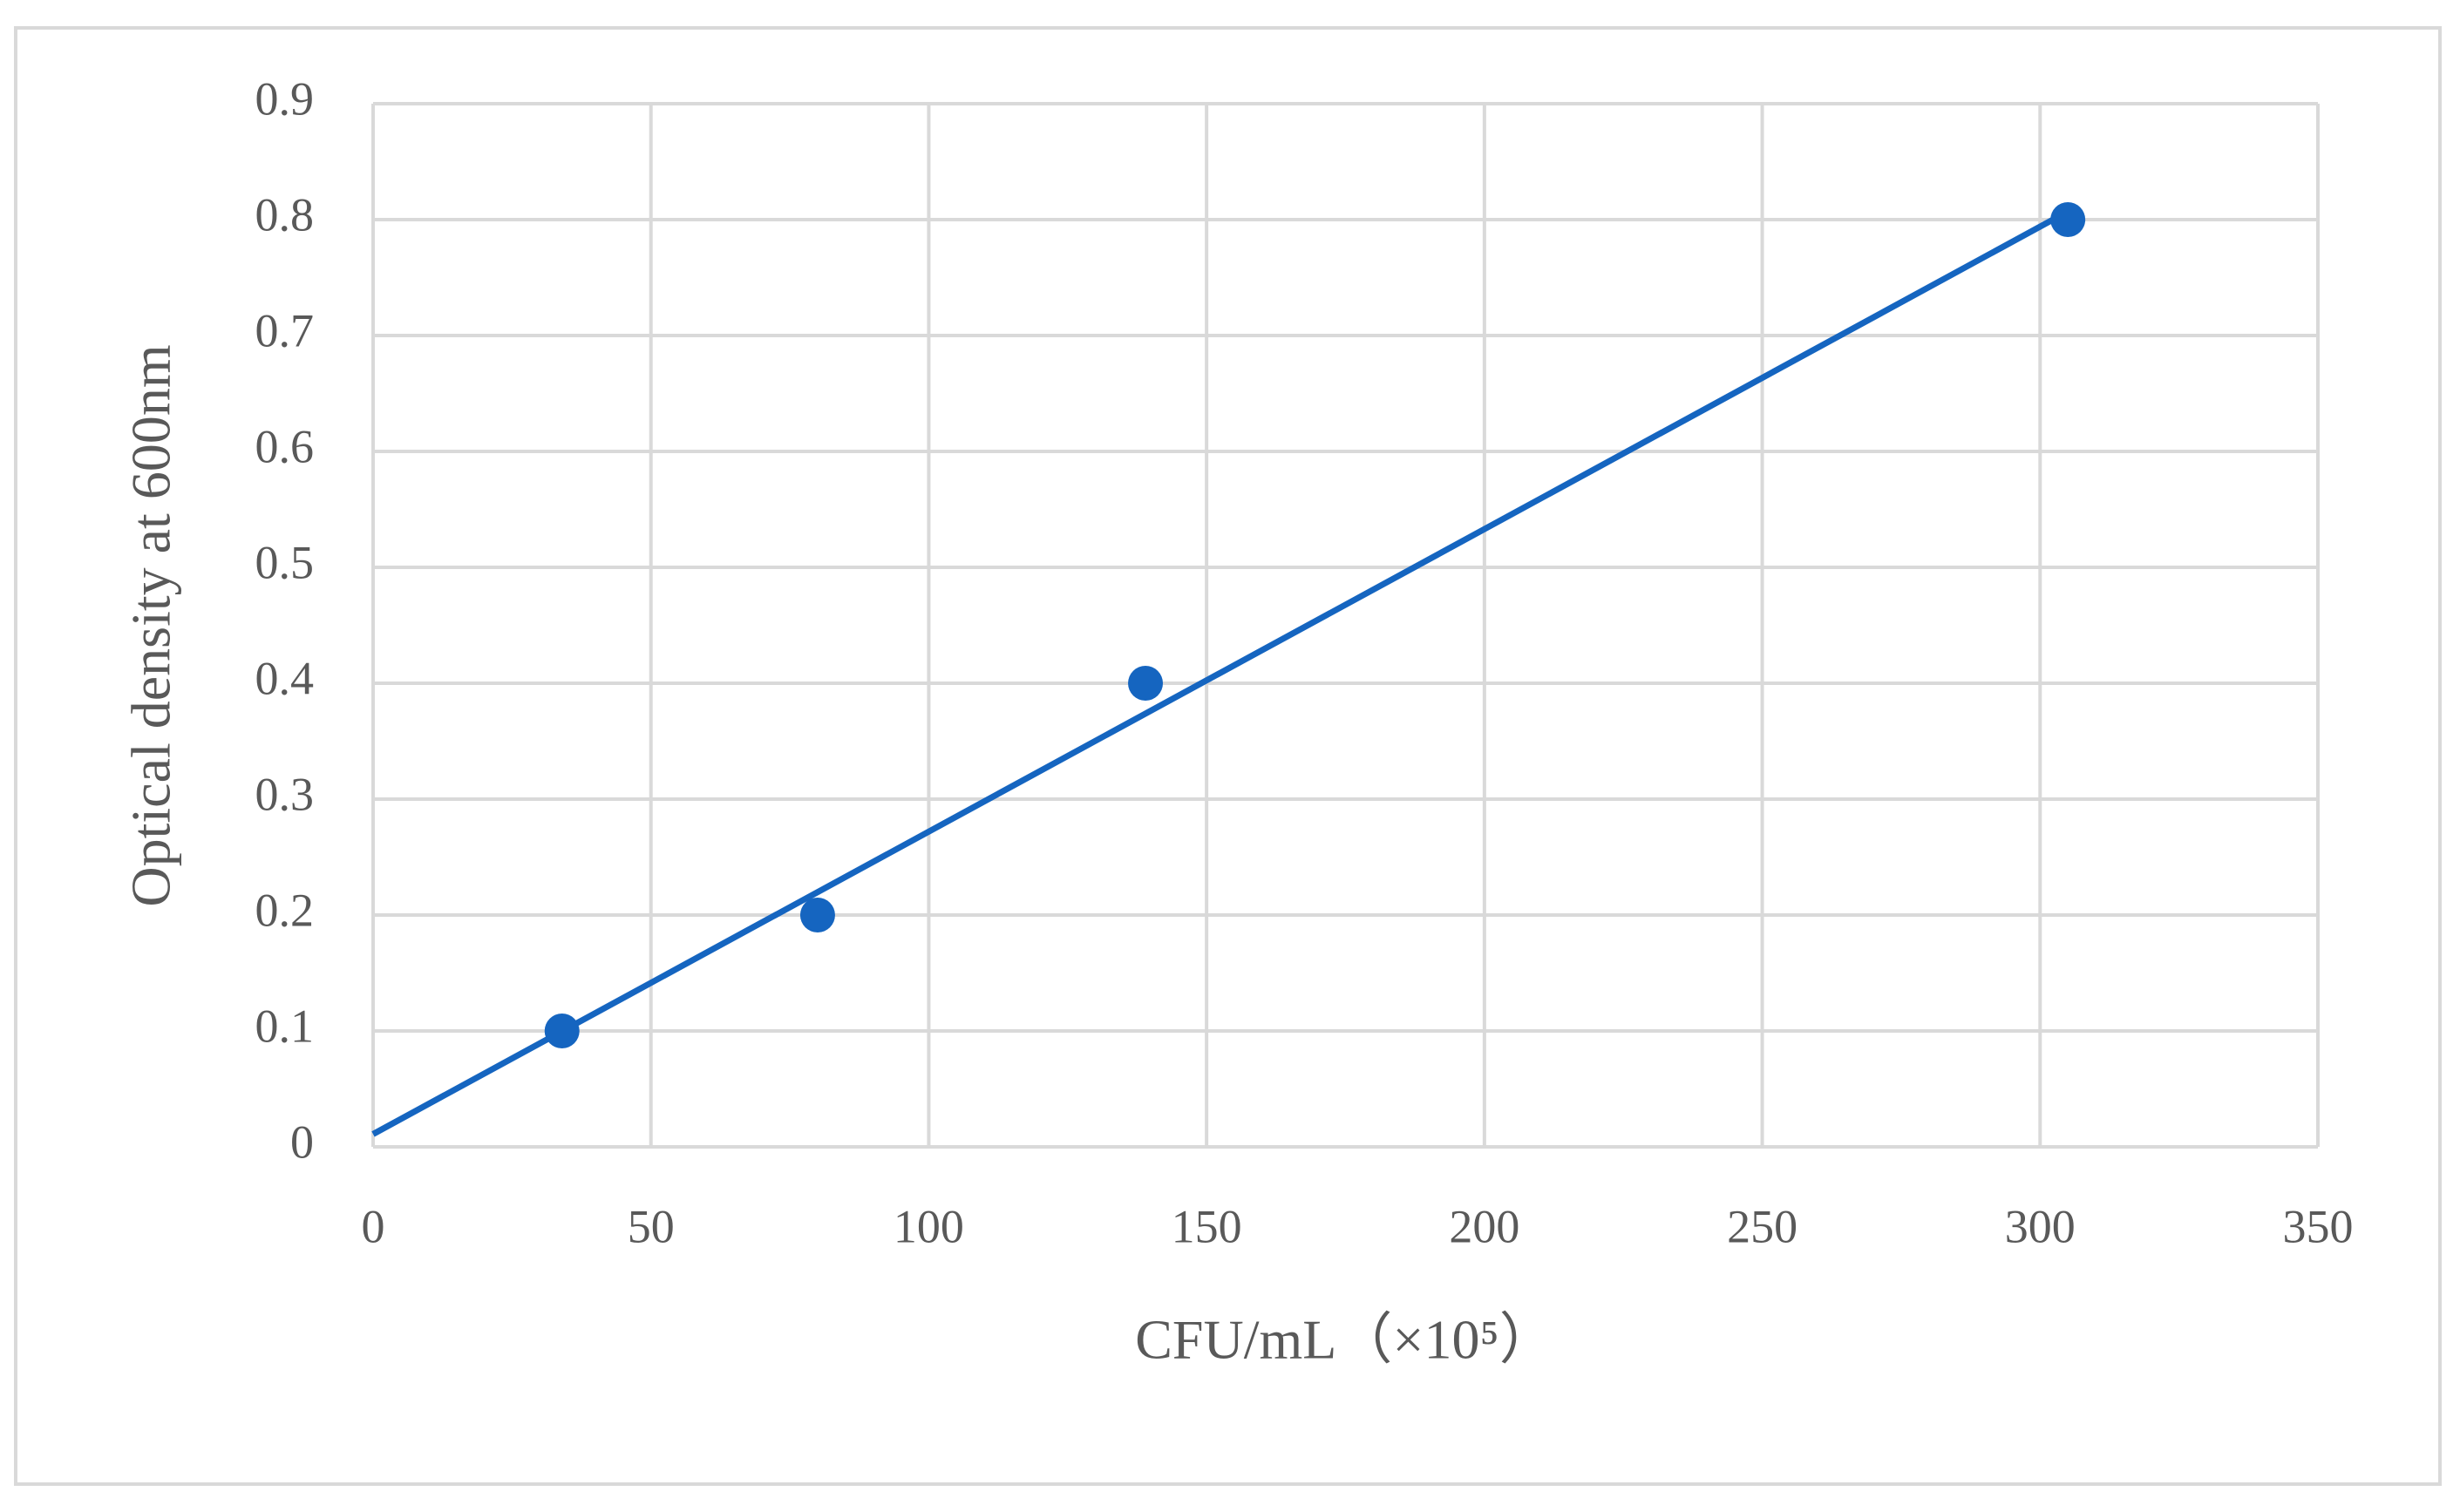  What do you see at coordinates (2318, 1226) in the screenshot?
I see `x-tick-label: 350` at bounding box center [2318, 1226].